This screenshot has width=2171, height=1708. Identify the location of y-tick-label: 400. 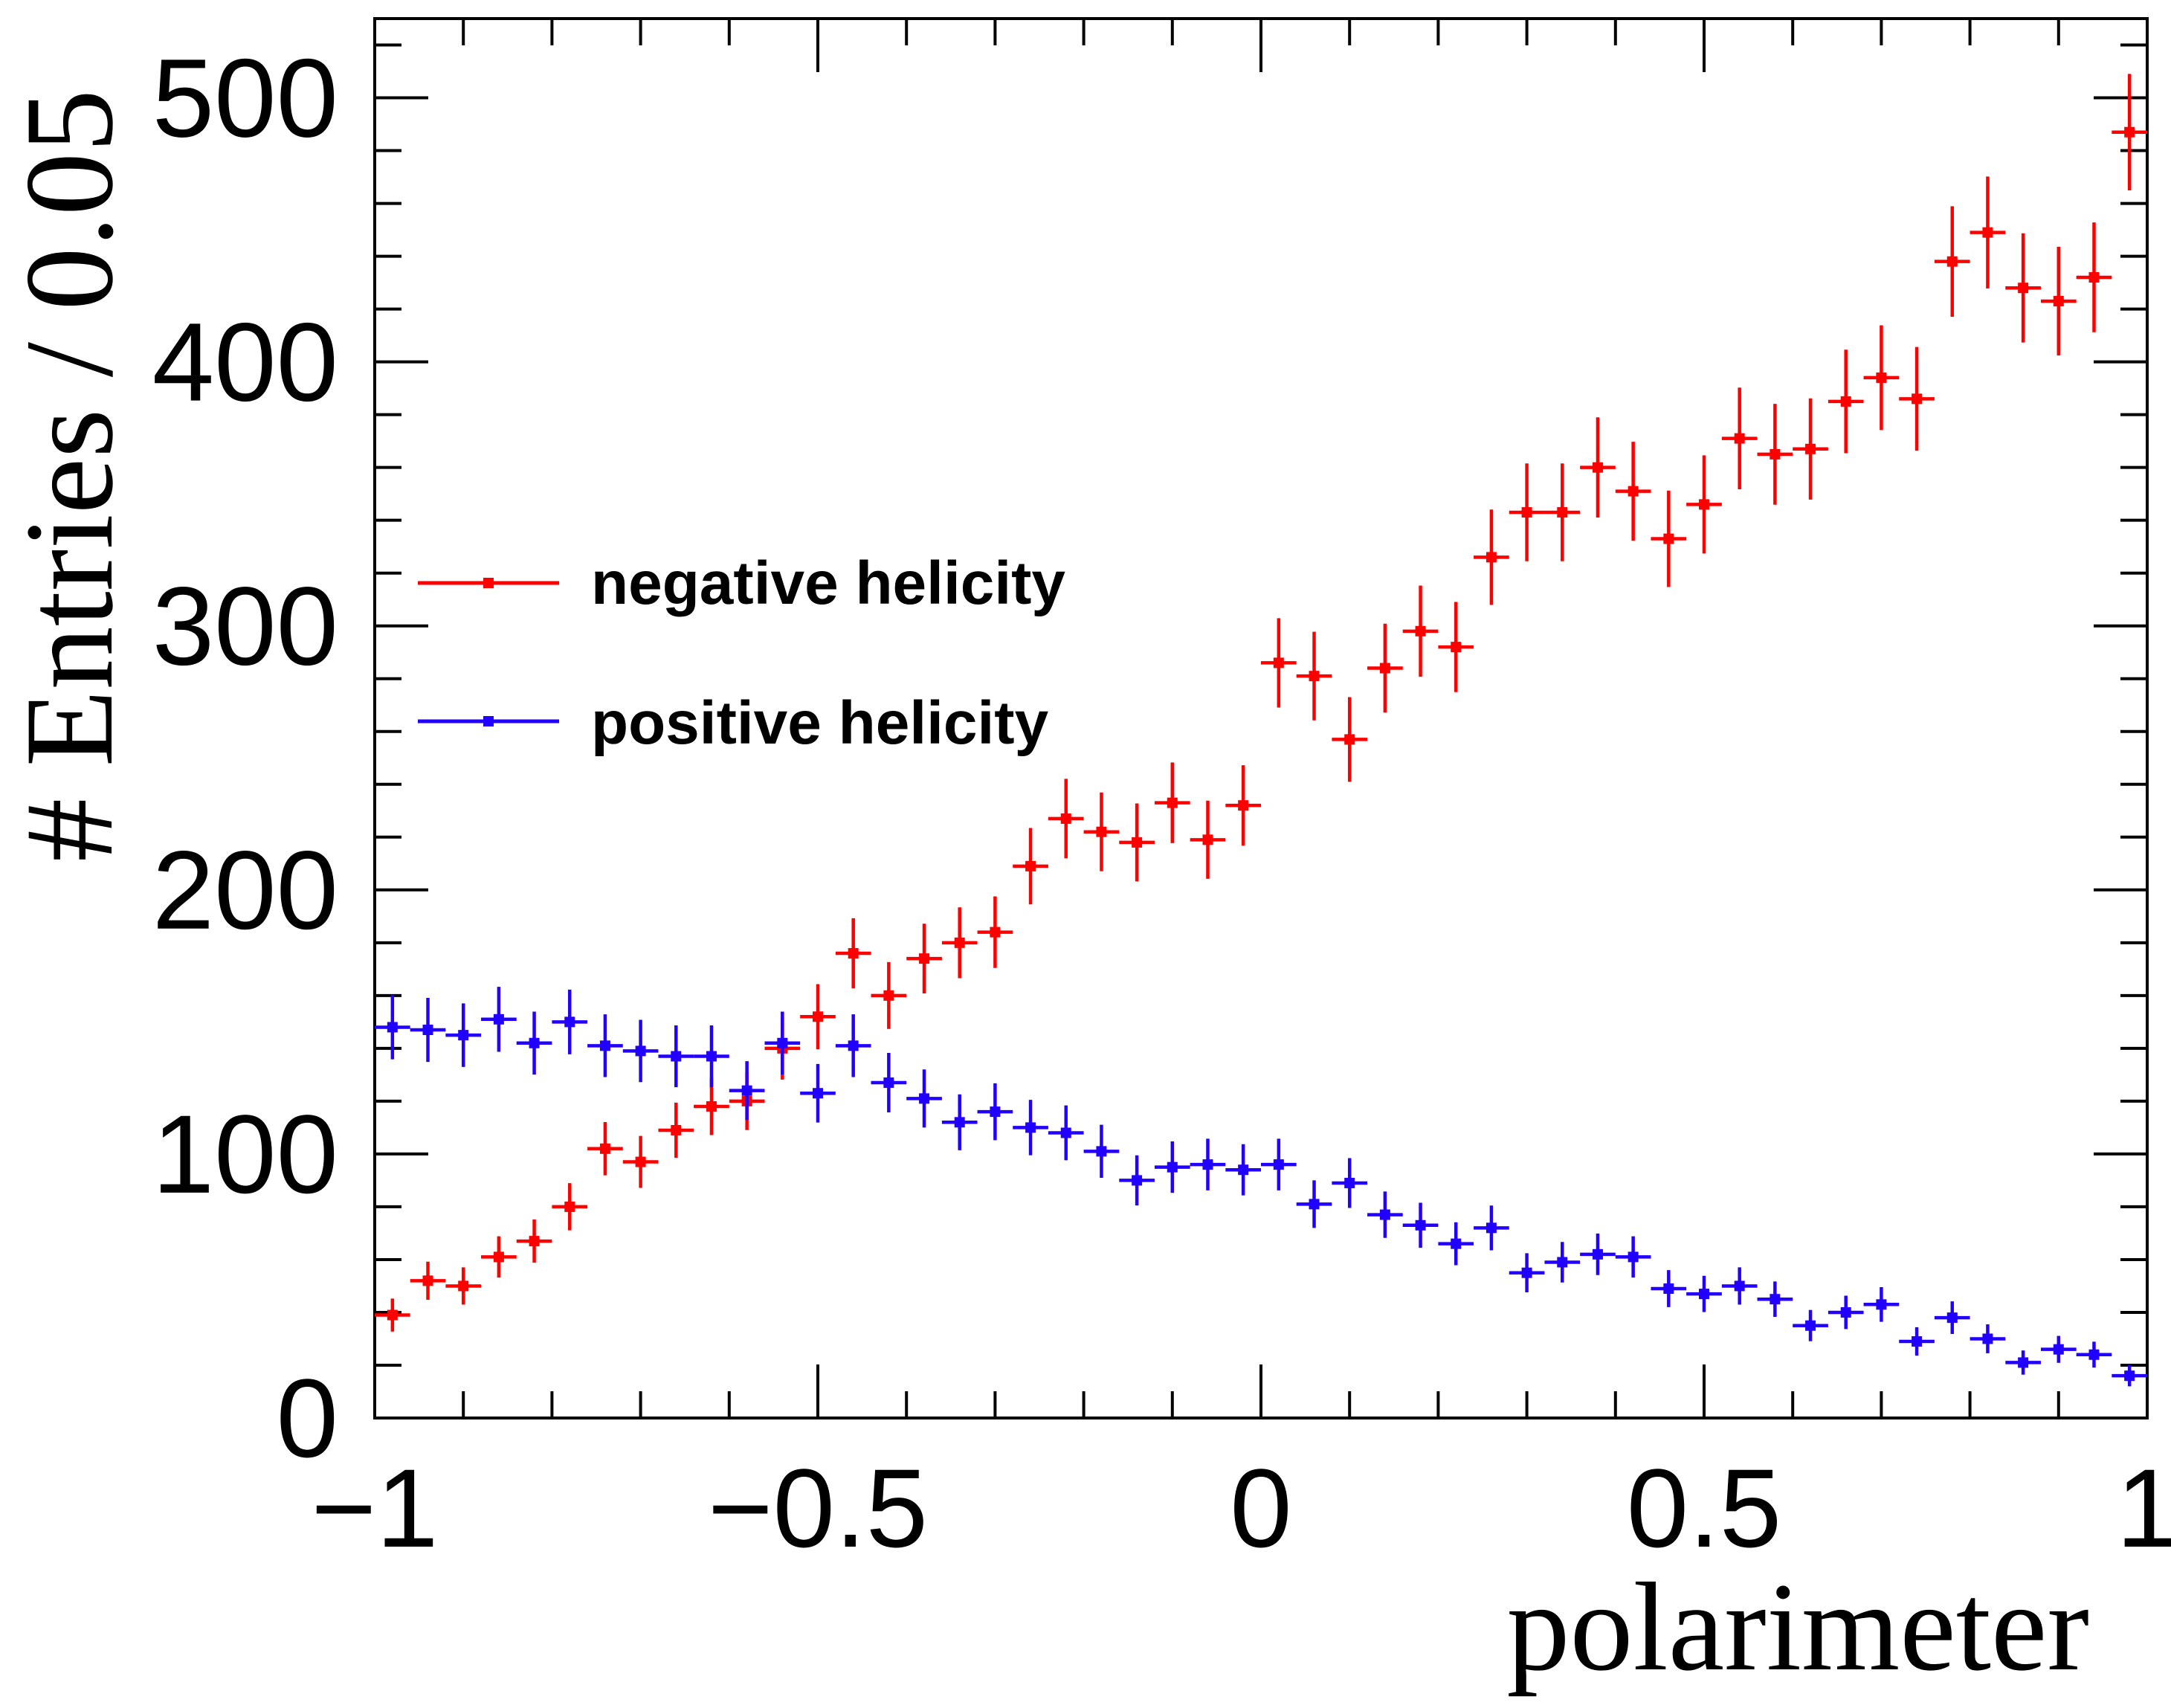
(245, 362).